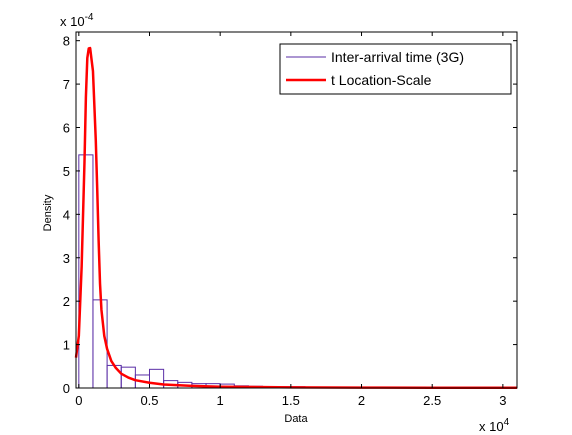  What do you see at coordinates (48, 212) in the screenshot?
I see `y-axis-title: Density` at bounding box center [48, 212].